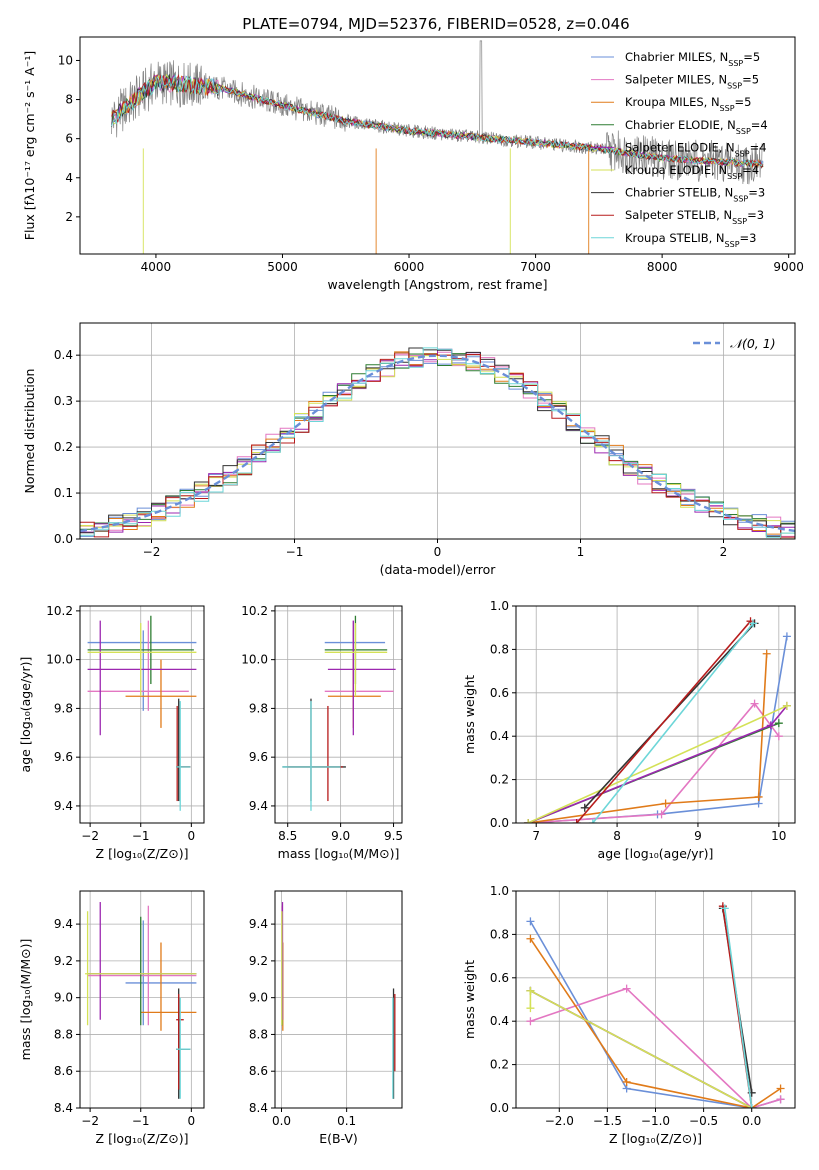 This screenshot has height=1170, width=819. Describe the element at coordinates (698, 836) in the screenshot. I see `x-tick-label: 9` at that location.